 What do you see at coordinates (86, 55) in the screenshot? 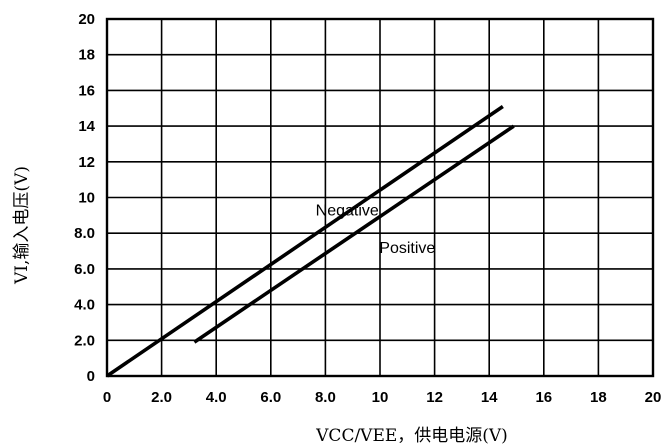
I see `y-tick-label: 18` at bounding box center [86, 55].